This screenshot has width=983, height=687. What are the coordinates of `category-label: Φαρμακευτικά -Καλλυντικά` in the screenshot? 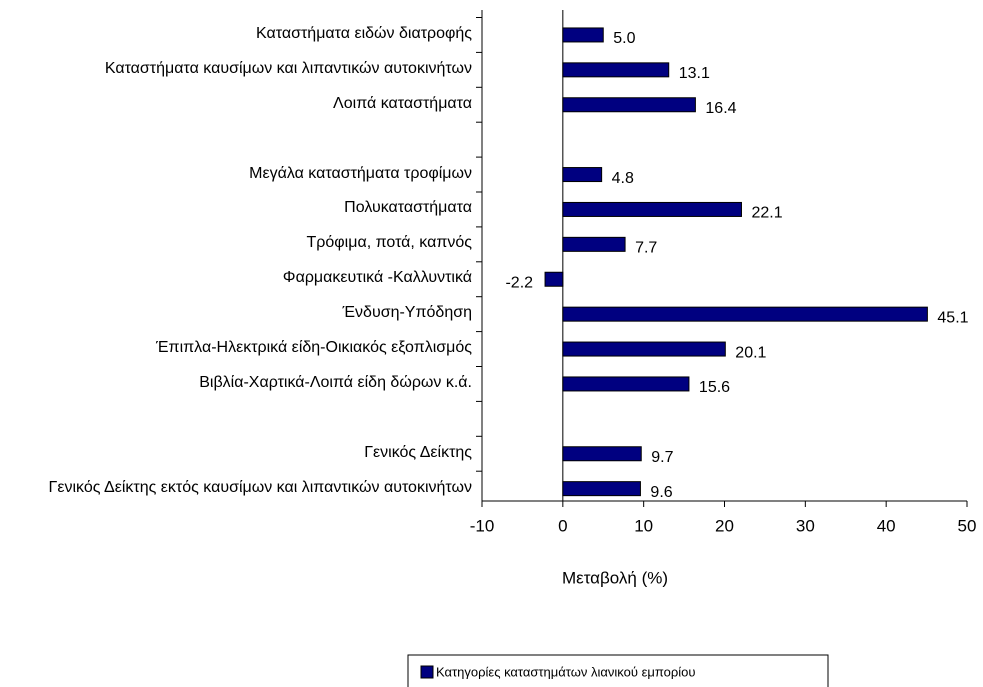 It's located at (377, 278).